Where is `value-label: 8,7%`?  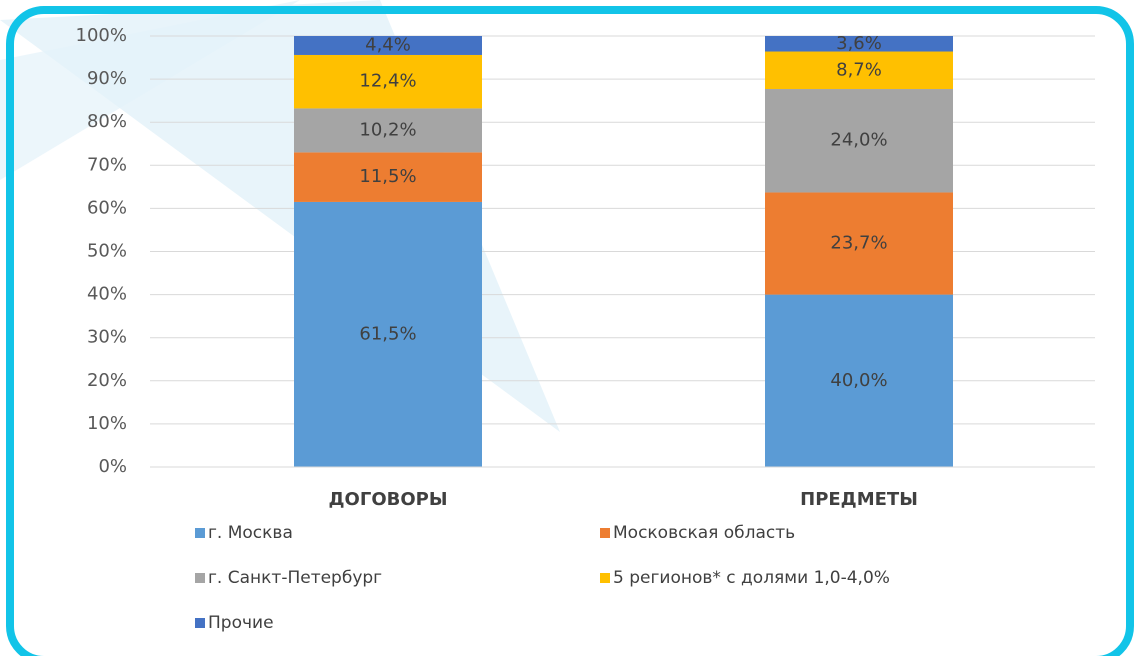
value-label: 8,7% is located at coordinates (859, 69).